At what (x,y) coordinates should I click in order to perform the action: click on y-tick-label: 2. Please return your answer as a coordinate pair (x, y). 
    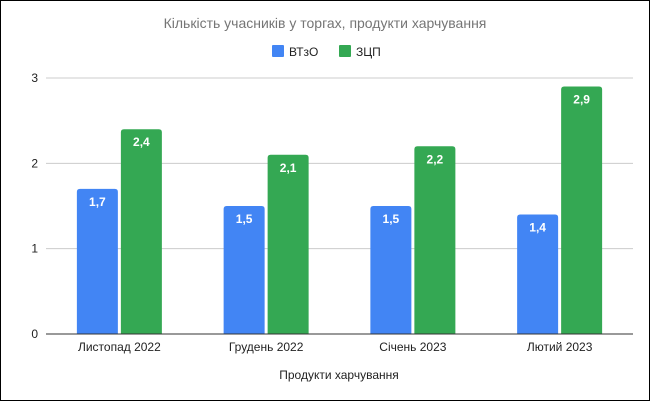
    Looking at the image, I should click on (34, 163).